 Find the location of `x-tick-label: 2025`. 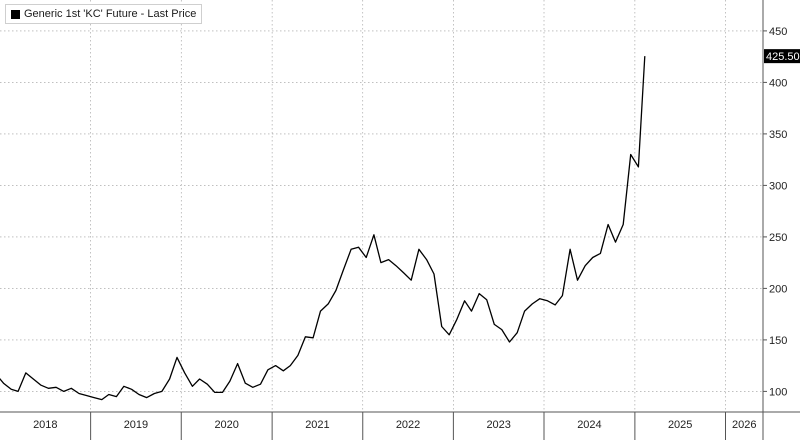

x-tick-label: 2025 is located at coordinates (680, 425).